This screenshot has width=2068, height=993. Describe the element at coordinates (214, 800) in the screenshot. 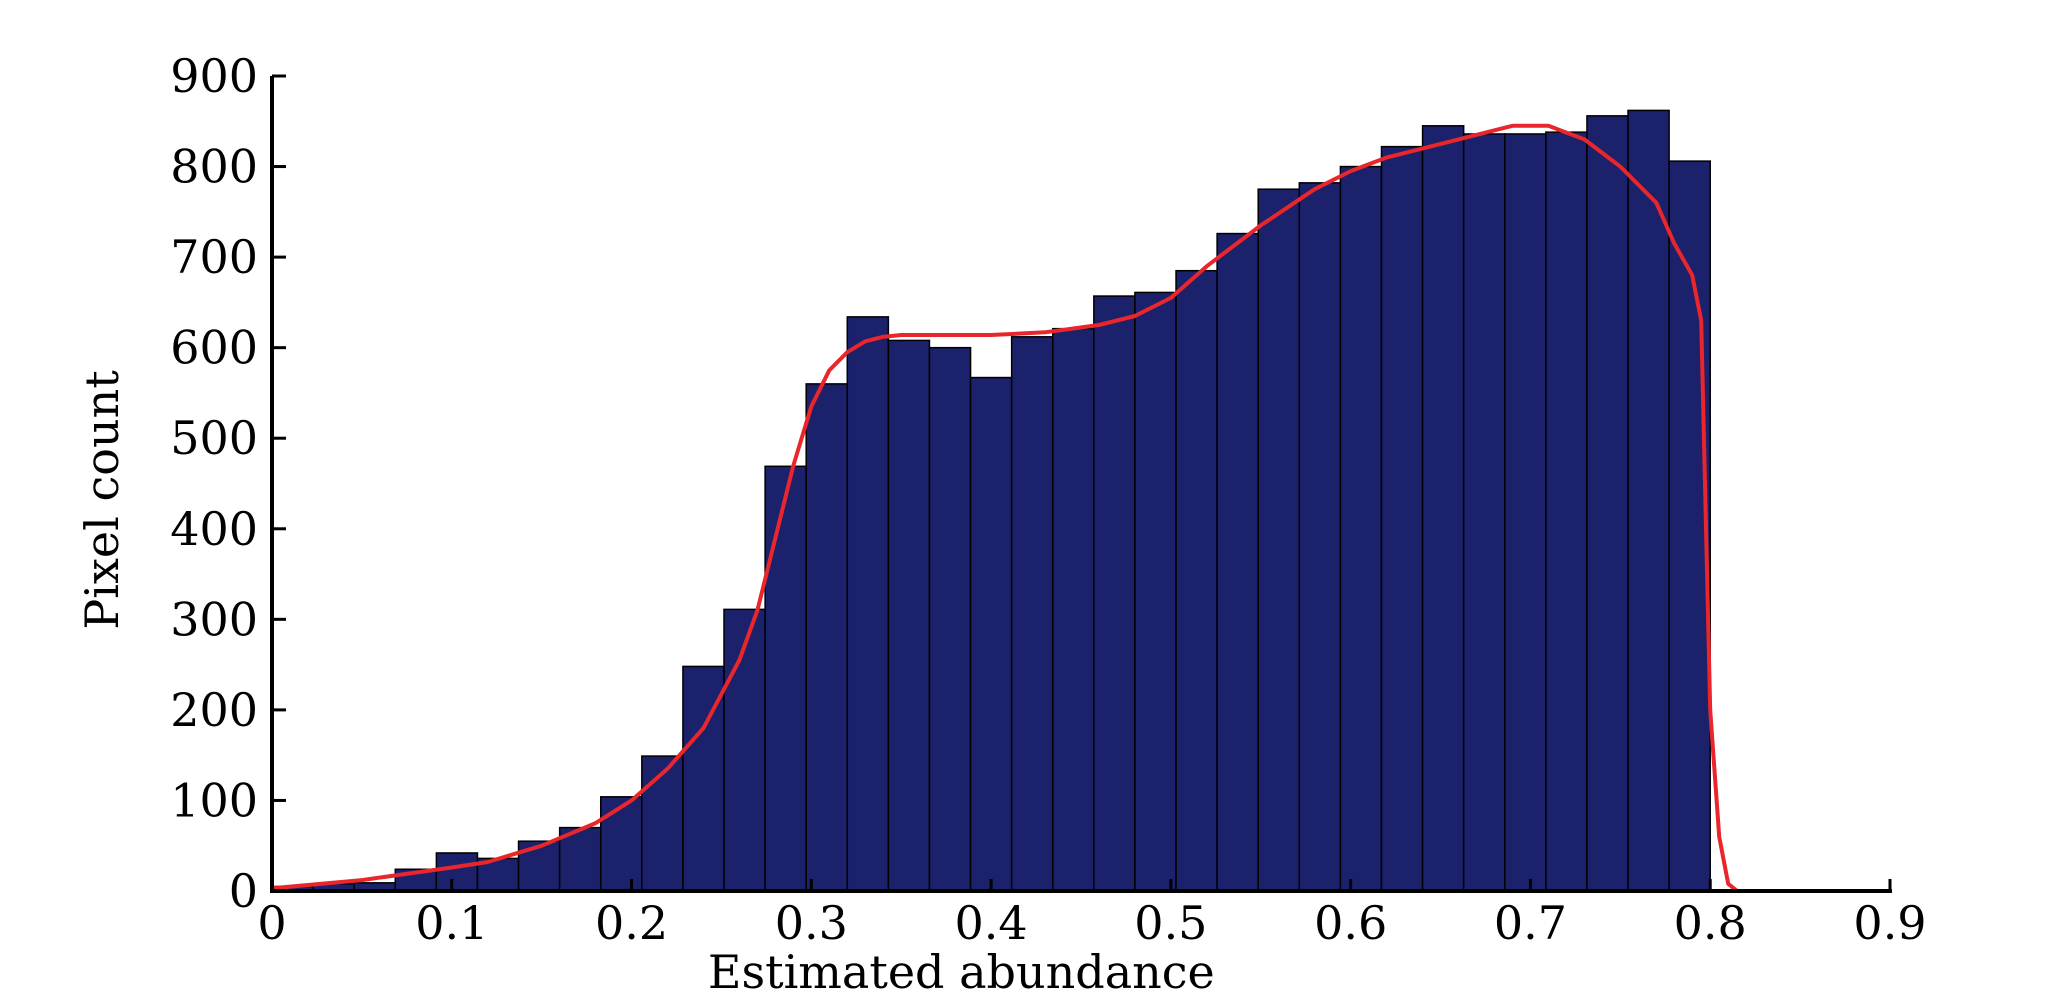

I see `y-tick-label: 100` at that location.